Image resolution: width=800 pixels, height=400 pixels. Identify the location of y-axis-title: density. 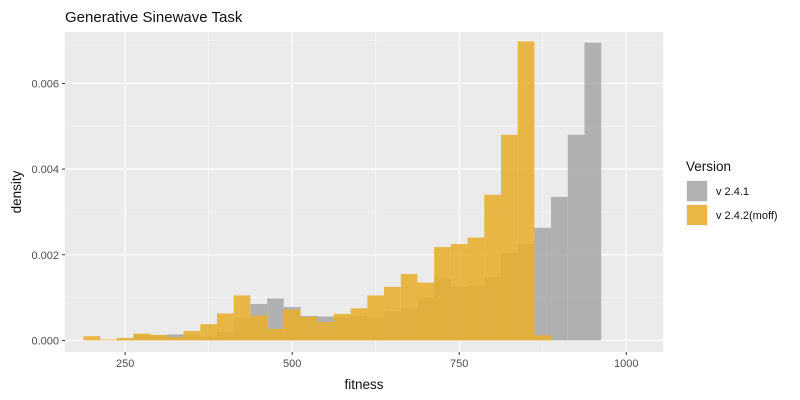
(16, 191).